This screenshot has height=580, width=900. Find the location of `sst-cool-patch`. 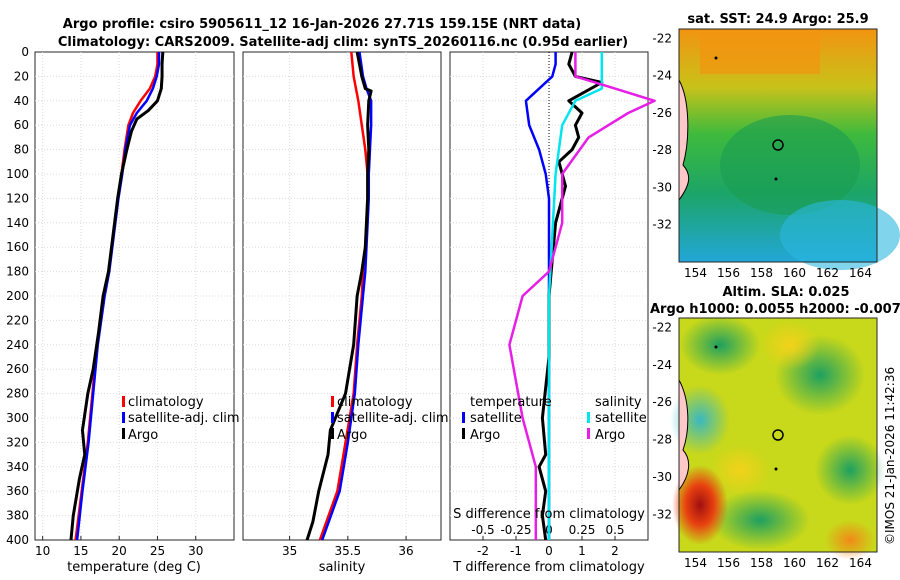

sst-cool-patch is located at coordinates (840, 235).